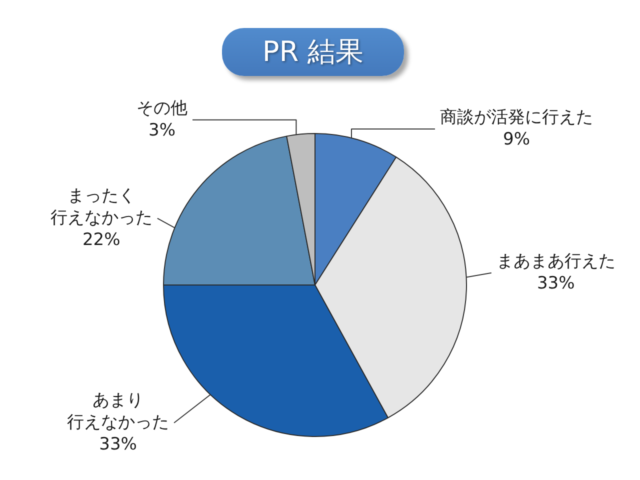 The image size is (640, 480). Describe the element at coordinates (516, 139) in the screenshot. I see `data-label: 9%` at that location.